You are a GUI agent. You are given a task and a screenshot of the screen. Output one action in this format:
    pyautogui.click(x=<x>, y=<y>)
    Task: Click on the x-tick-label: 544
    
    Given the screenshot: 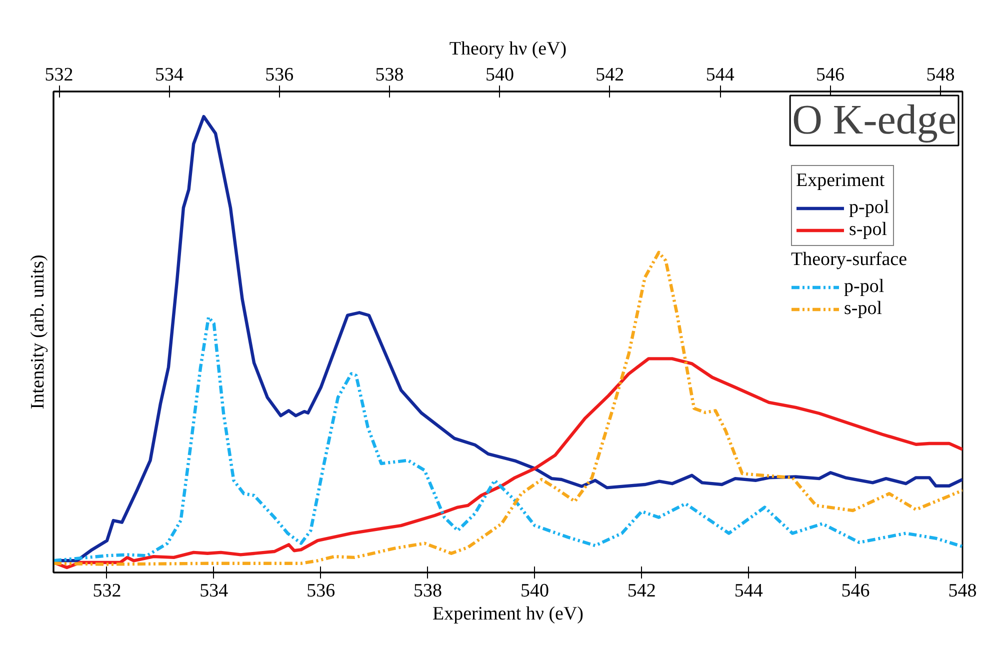 What is the action you would take?
    pyautogui.click(x=749, y=591)
    